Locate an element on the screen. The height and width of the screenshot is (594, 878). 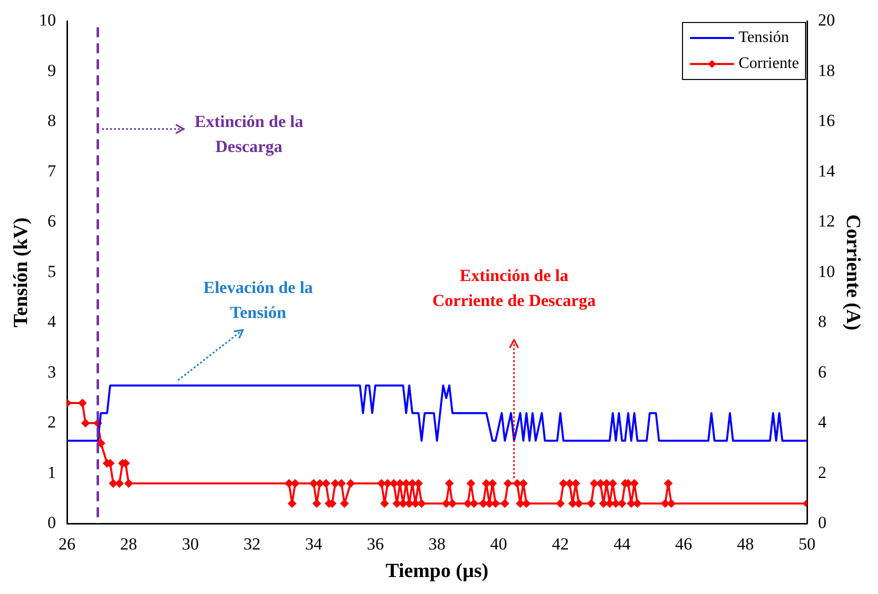
annotation: Elevación de la Tensión is located at coordinates (258, 300).